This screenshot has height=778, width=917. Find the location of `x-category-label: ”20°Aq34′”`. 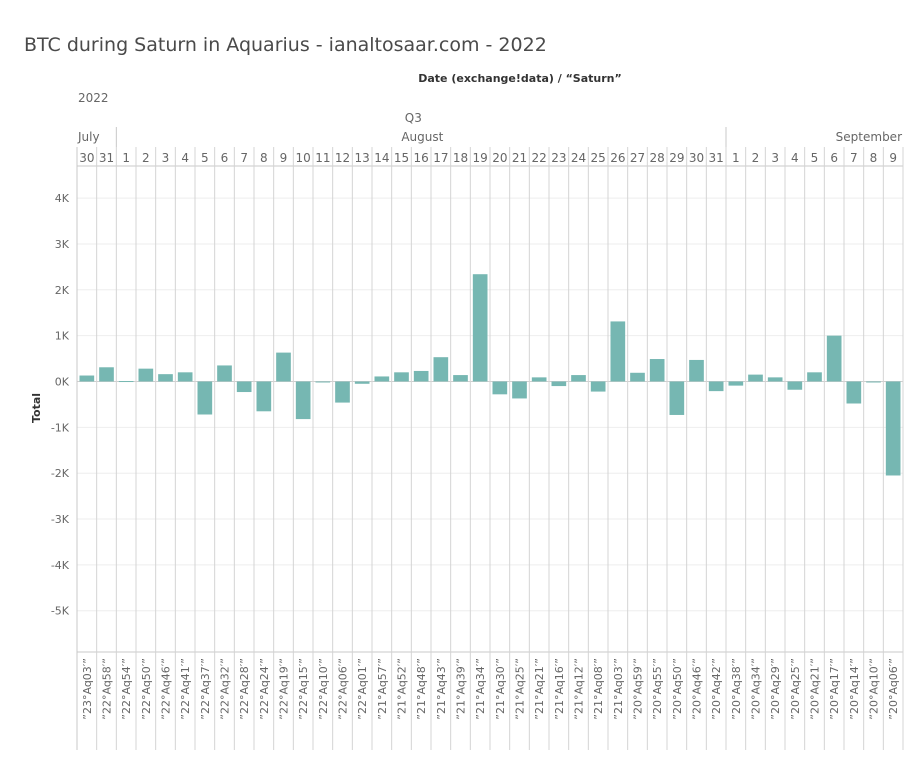

x-category-label: ”20°Aq34′” is located at coordinates (756, 689).